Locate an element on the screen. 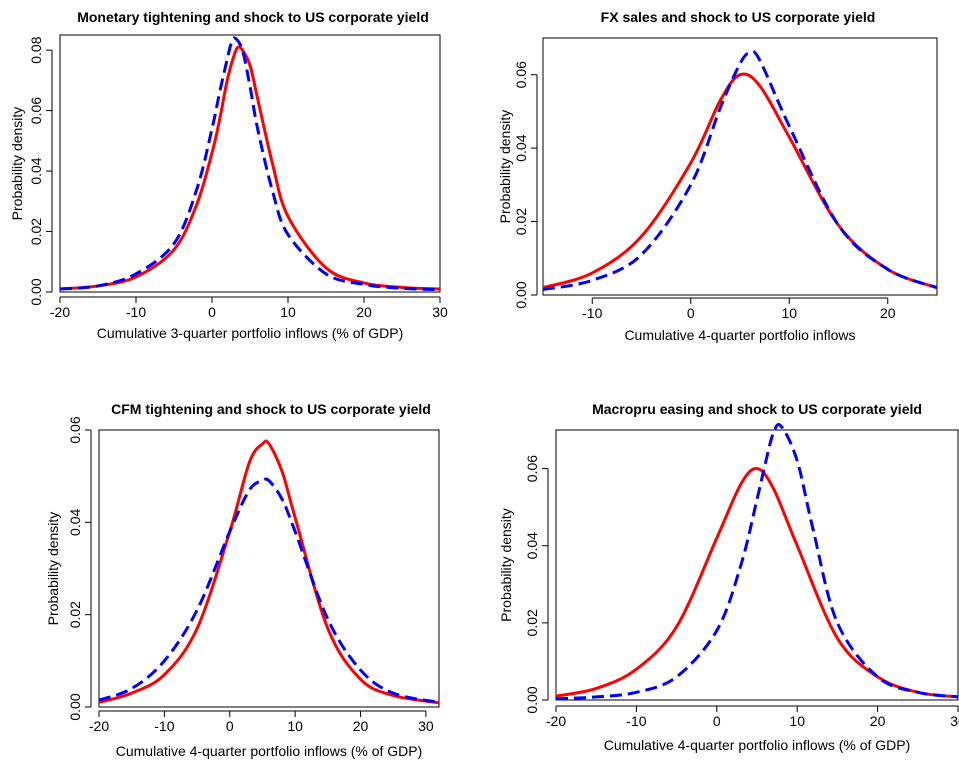  x-axis-label: Cumulative 4-quarter portfolio inflows is located at coordinates (739, 335).